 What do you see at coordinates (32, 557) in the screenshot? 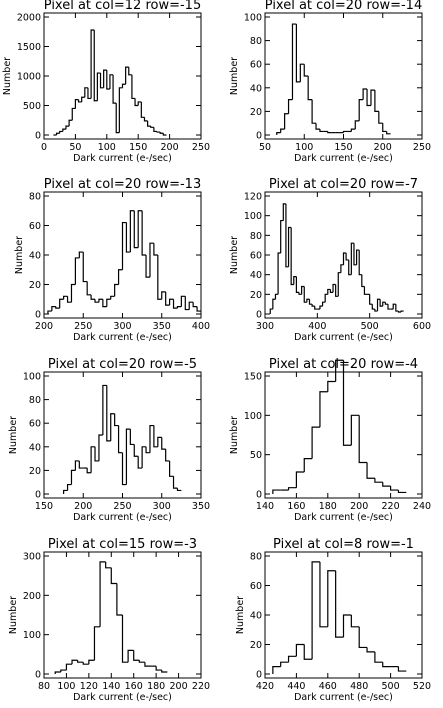
I see `y-tick-label: 300` at bounding box center [32, 557].